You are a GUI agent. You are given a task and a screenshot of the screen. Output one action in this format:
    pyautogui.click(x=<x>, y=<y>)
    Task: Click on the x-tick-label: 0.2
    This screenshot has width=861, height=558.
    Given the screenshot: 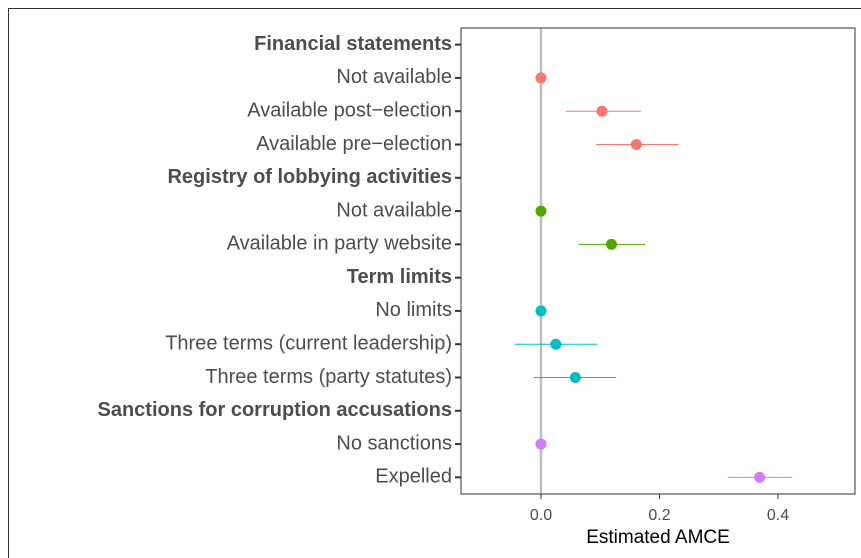 What is the action you would take?
    pyautogui.click(x=659, y=515)
    